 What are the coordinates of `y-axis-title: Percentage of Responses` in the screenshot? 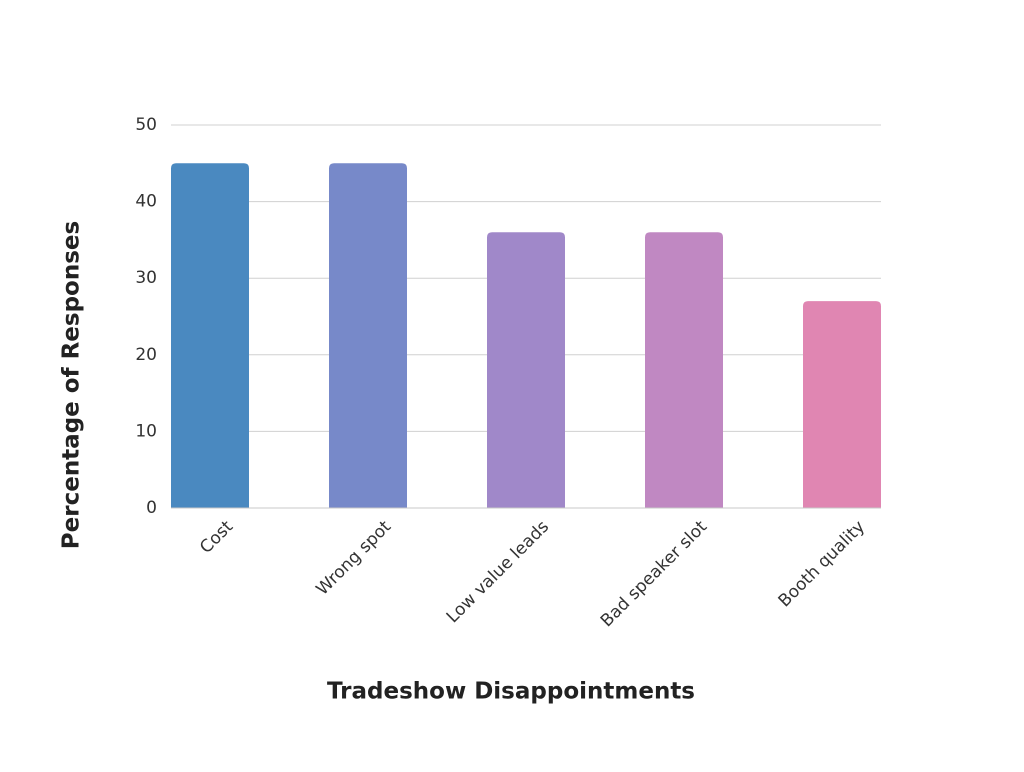 It's located at (72, 385).